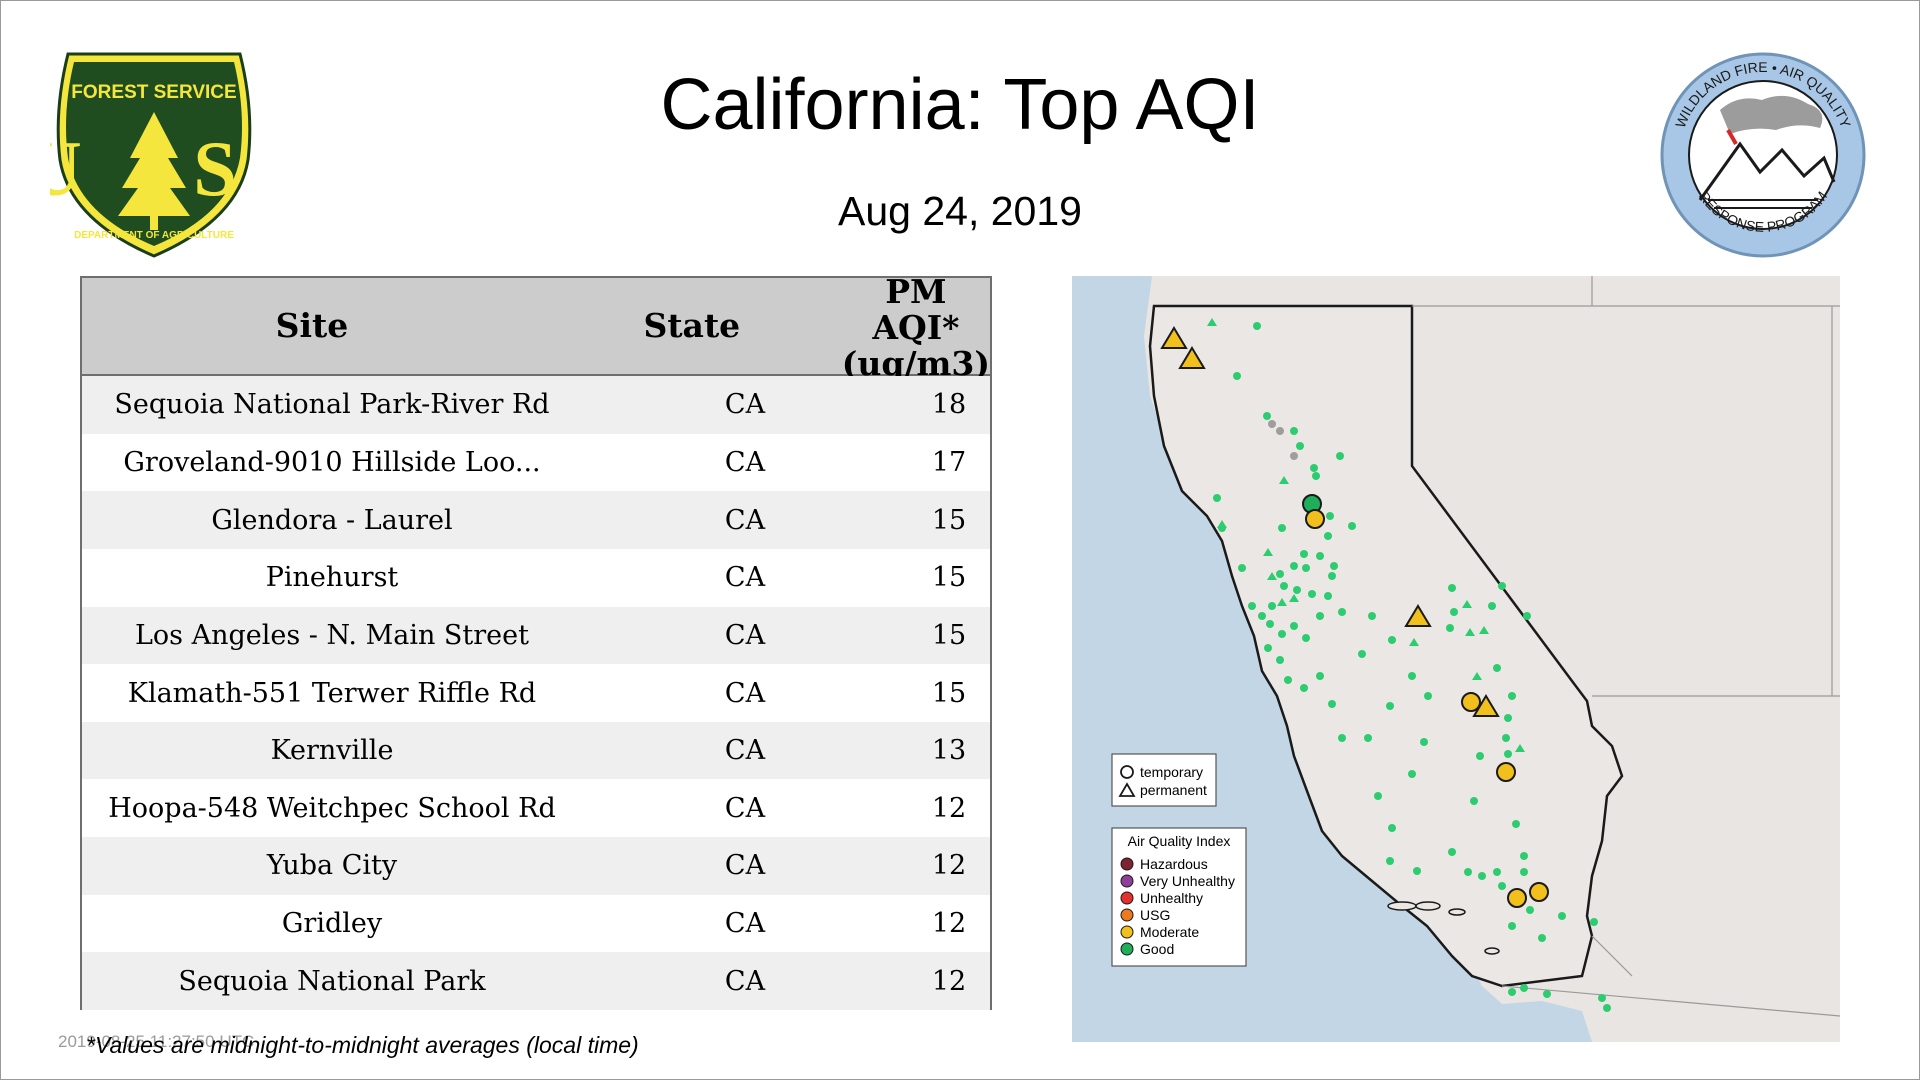  What do you see at coordinates (1127, 932) in the screenshot?
I see `moderate-swatch` at bounding box center [1127, 932].